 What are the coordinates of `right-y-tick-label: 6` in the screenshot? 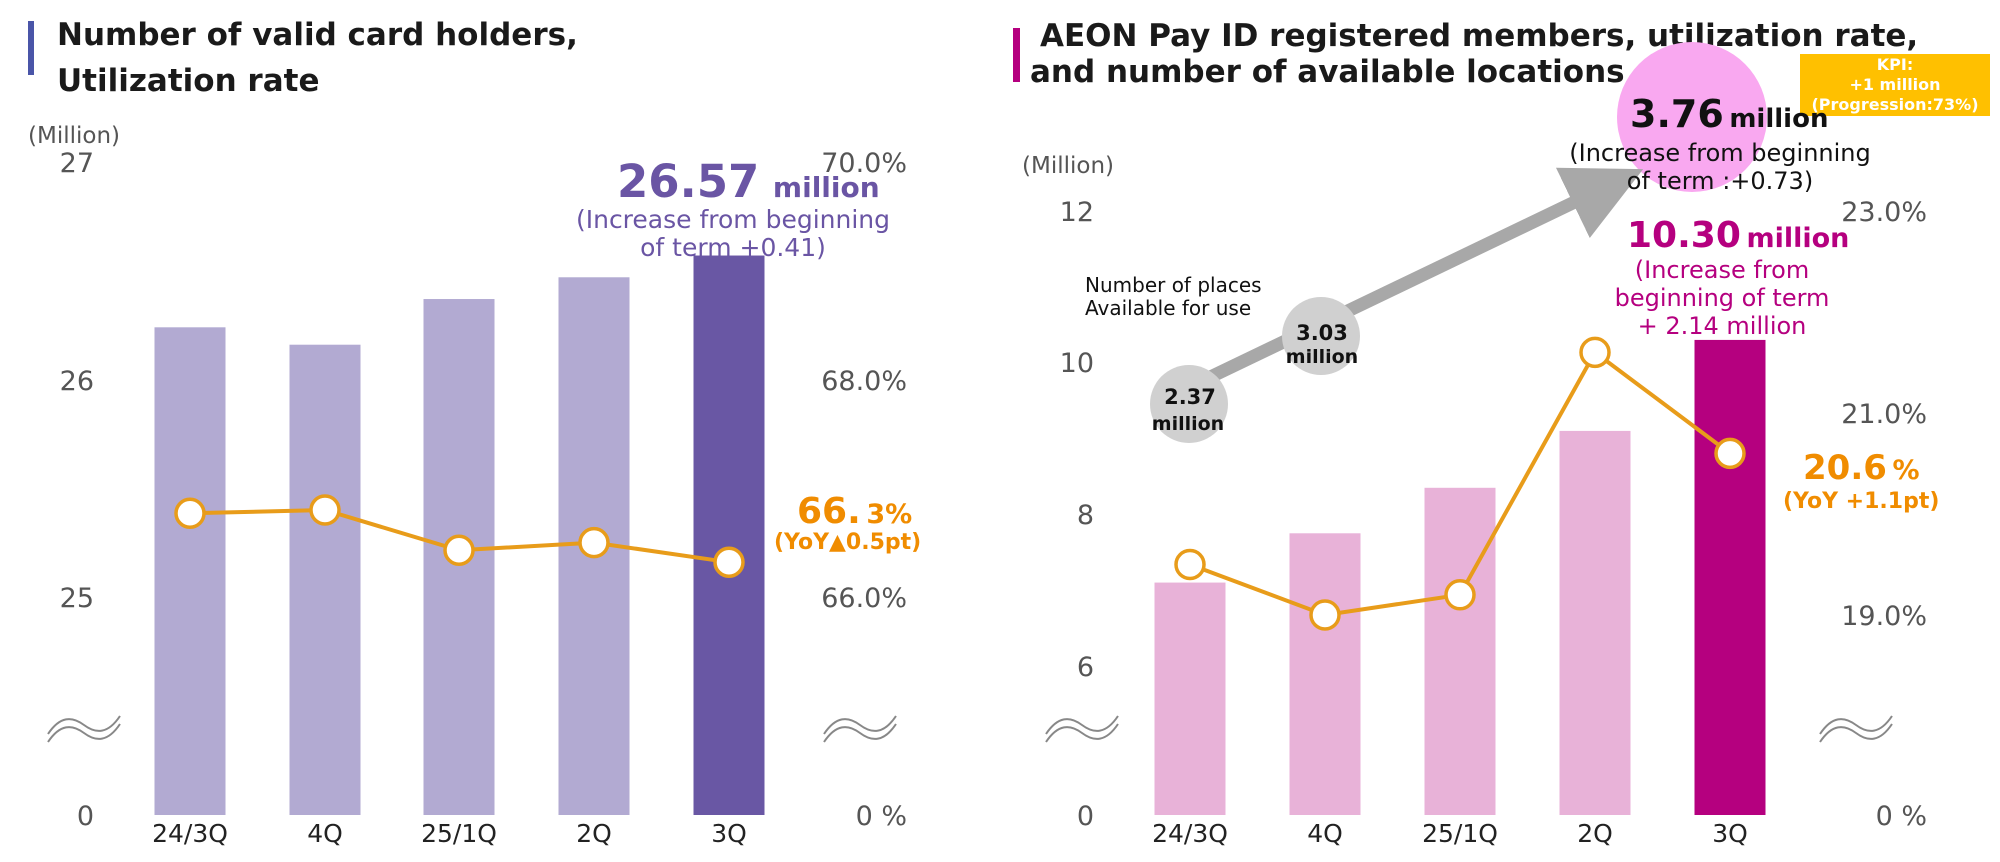 It's located at (1085, 667).